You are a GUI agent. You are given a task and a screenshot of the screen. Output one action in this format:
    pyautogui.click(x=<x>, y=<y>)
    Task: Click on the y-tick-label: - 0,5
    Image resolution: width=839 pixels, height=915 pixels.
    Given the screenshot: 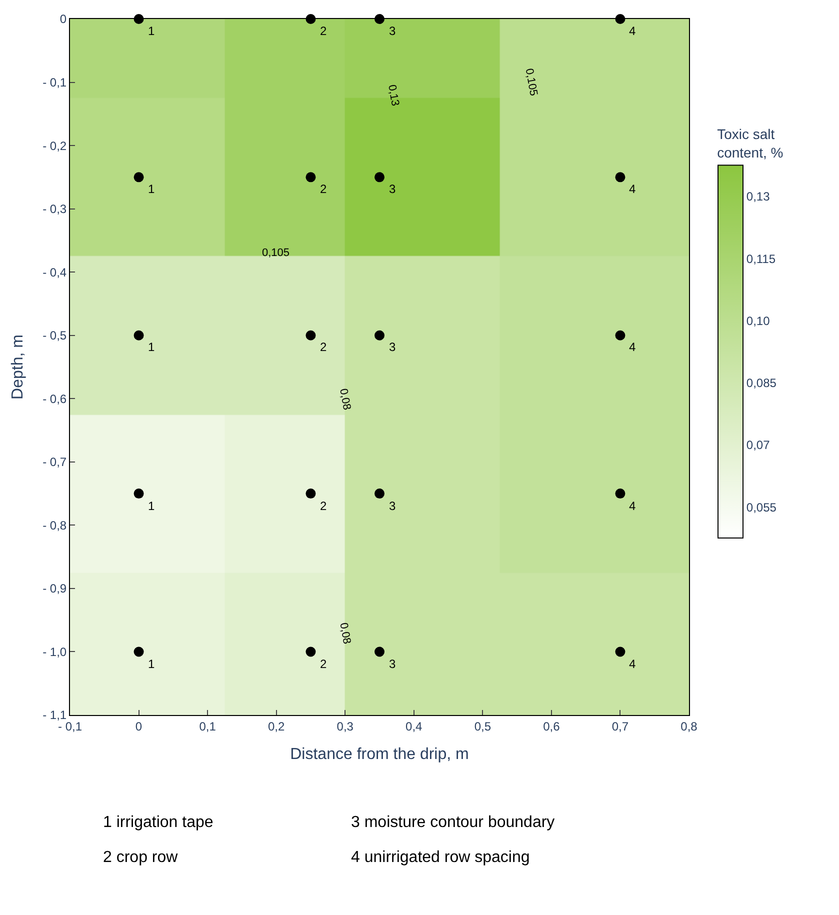 What is the action you would take?
    pyautogui.click(x=54, y=335)
    